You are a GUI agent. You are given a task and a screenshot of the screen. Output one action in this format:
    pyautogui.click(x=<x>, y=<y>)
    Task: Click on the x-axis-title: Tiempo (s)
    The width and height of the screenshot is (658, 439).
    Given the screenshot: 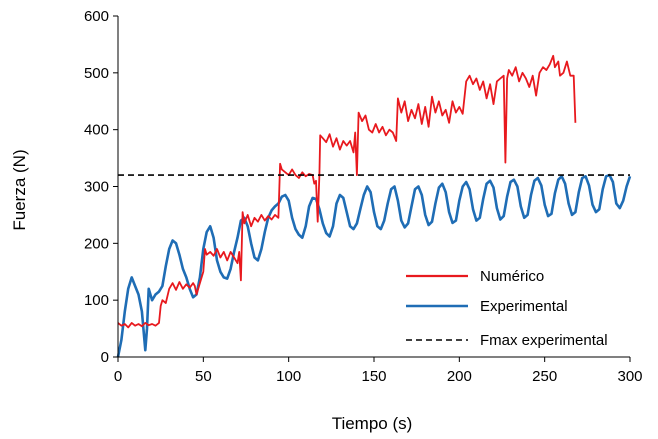 What is the action you would take?
    pyautogui.click(x=372, y=423)
    